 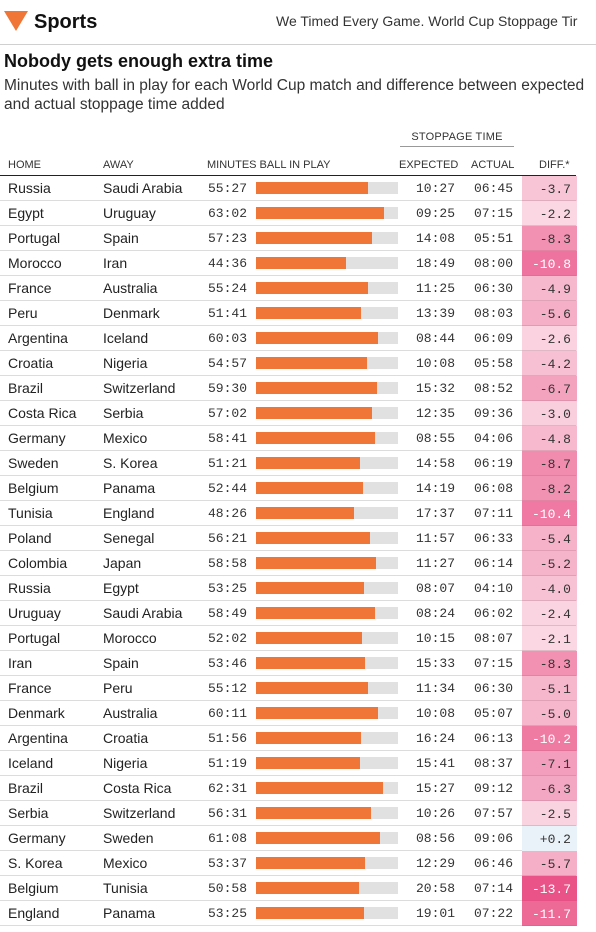 I want to click on actual-stoppage: 06:08, so click(x=494, y=488).